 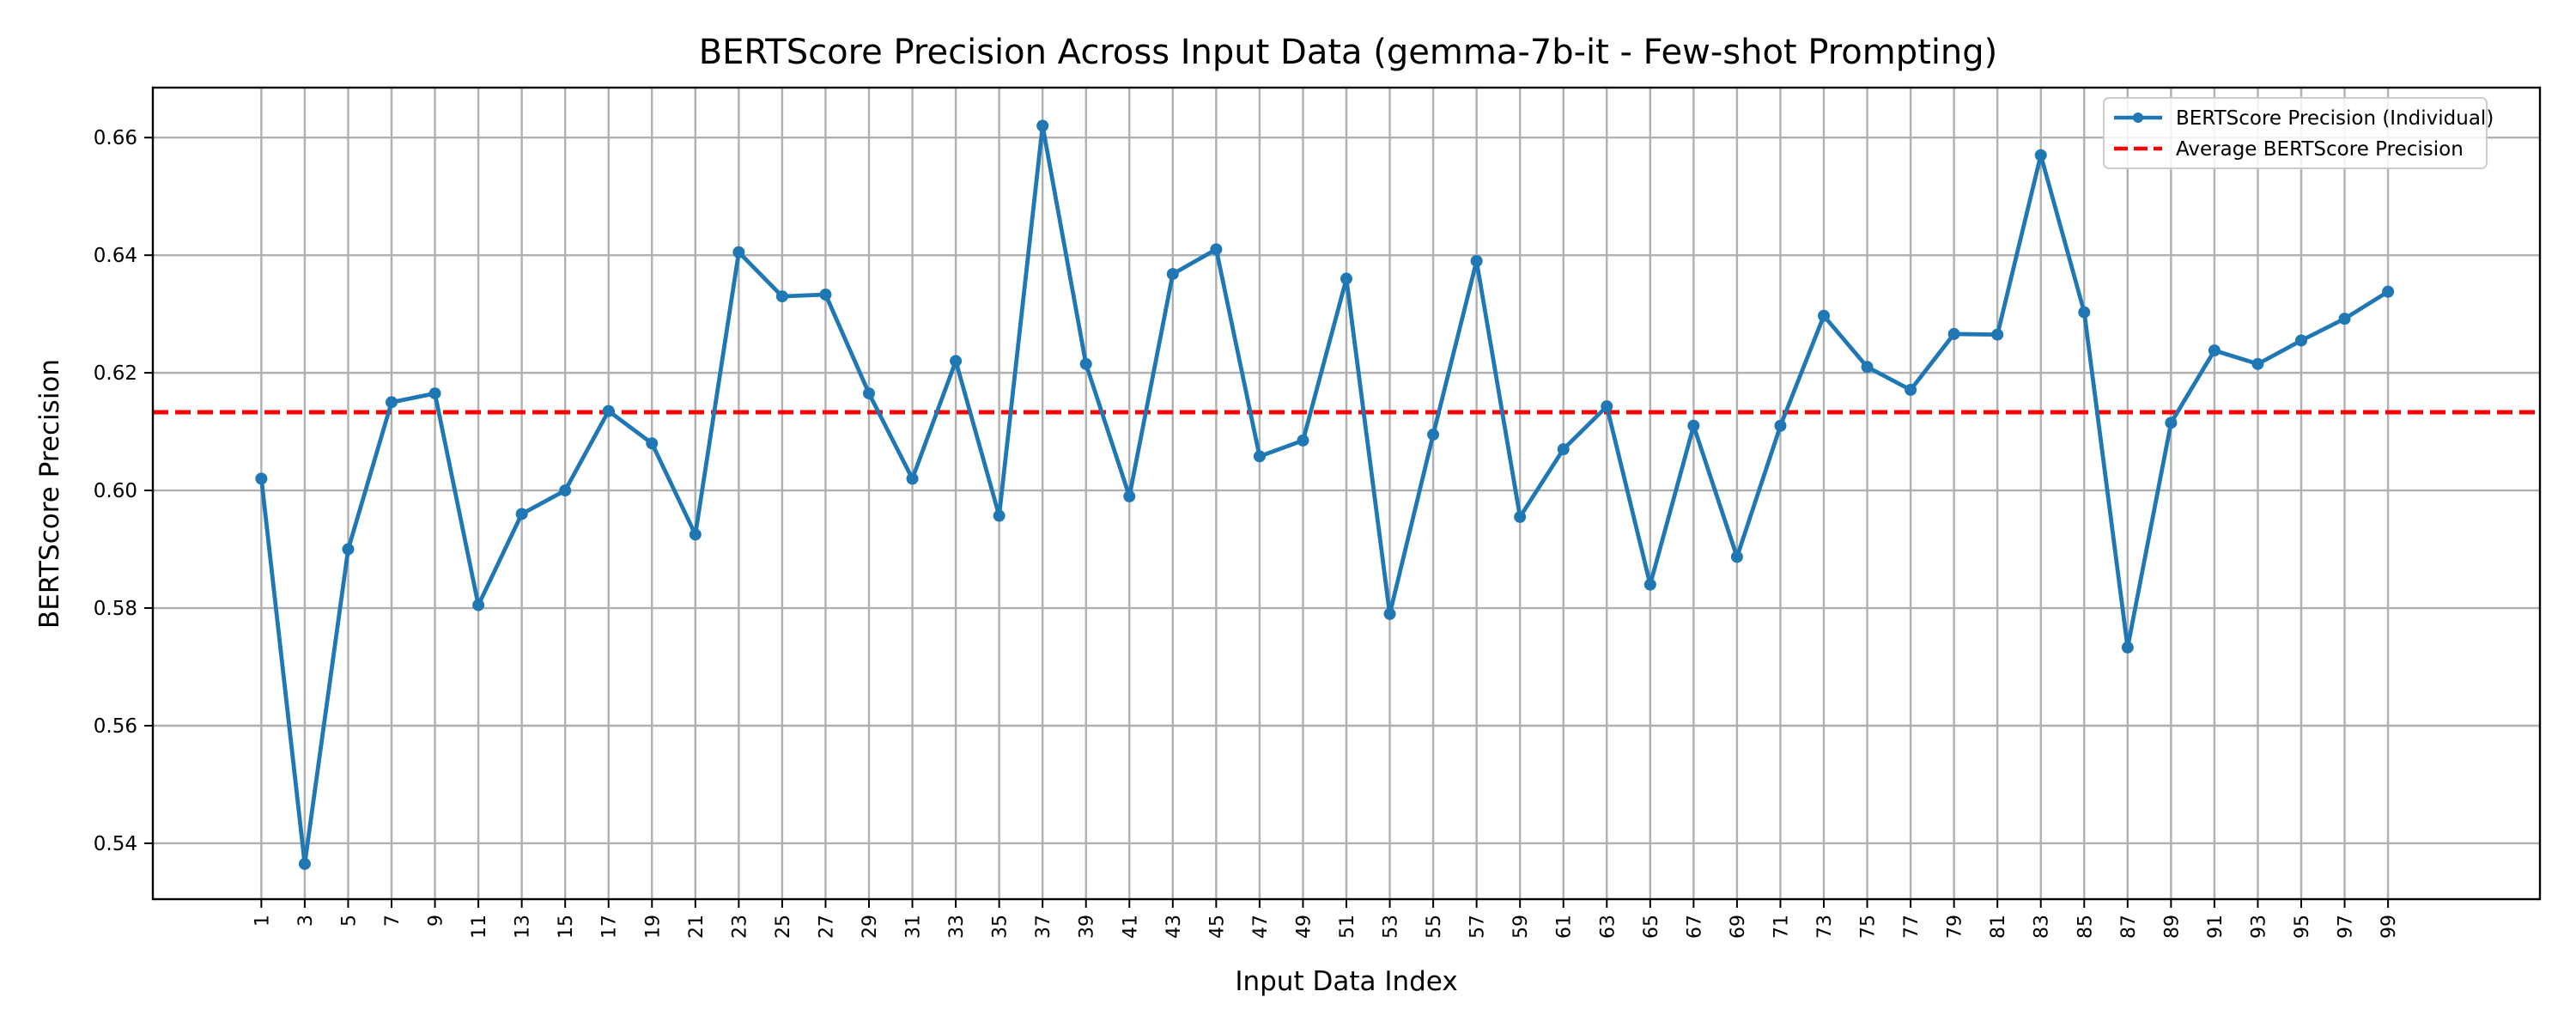 I want to click on x-tick-label: 89, so click(x=2172, y=927).